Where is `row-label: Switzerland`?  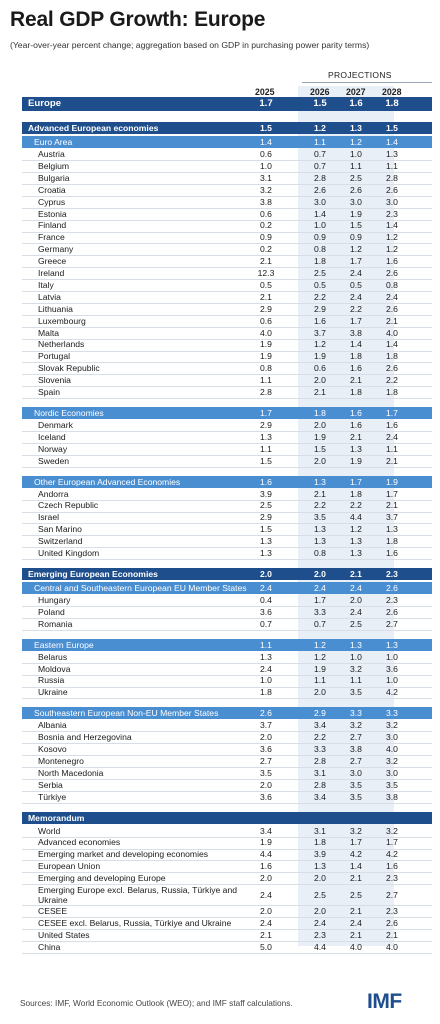 row-label: Switzerland is located at coordinates (60, 541).